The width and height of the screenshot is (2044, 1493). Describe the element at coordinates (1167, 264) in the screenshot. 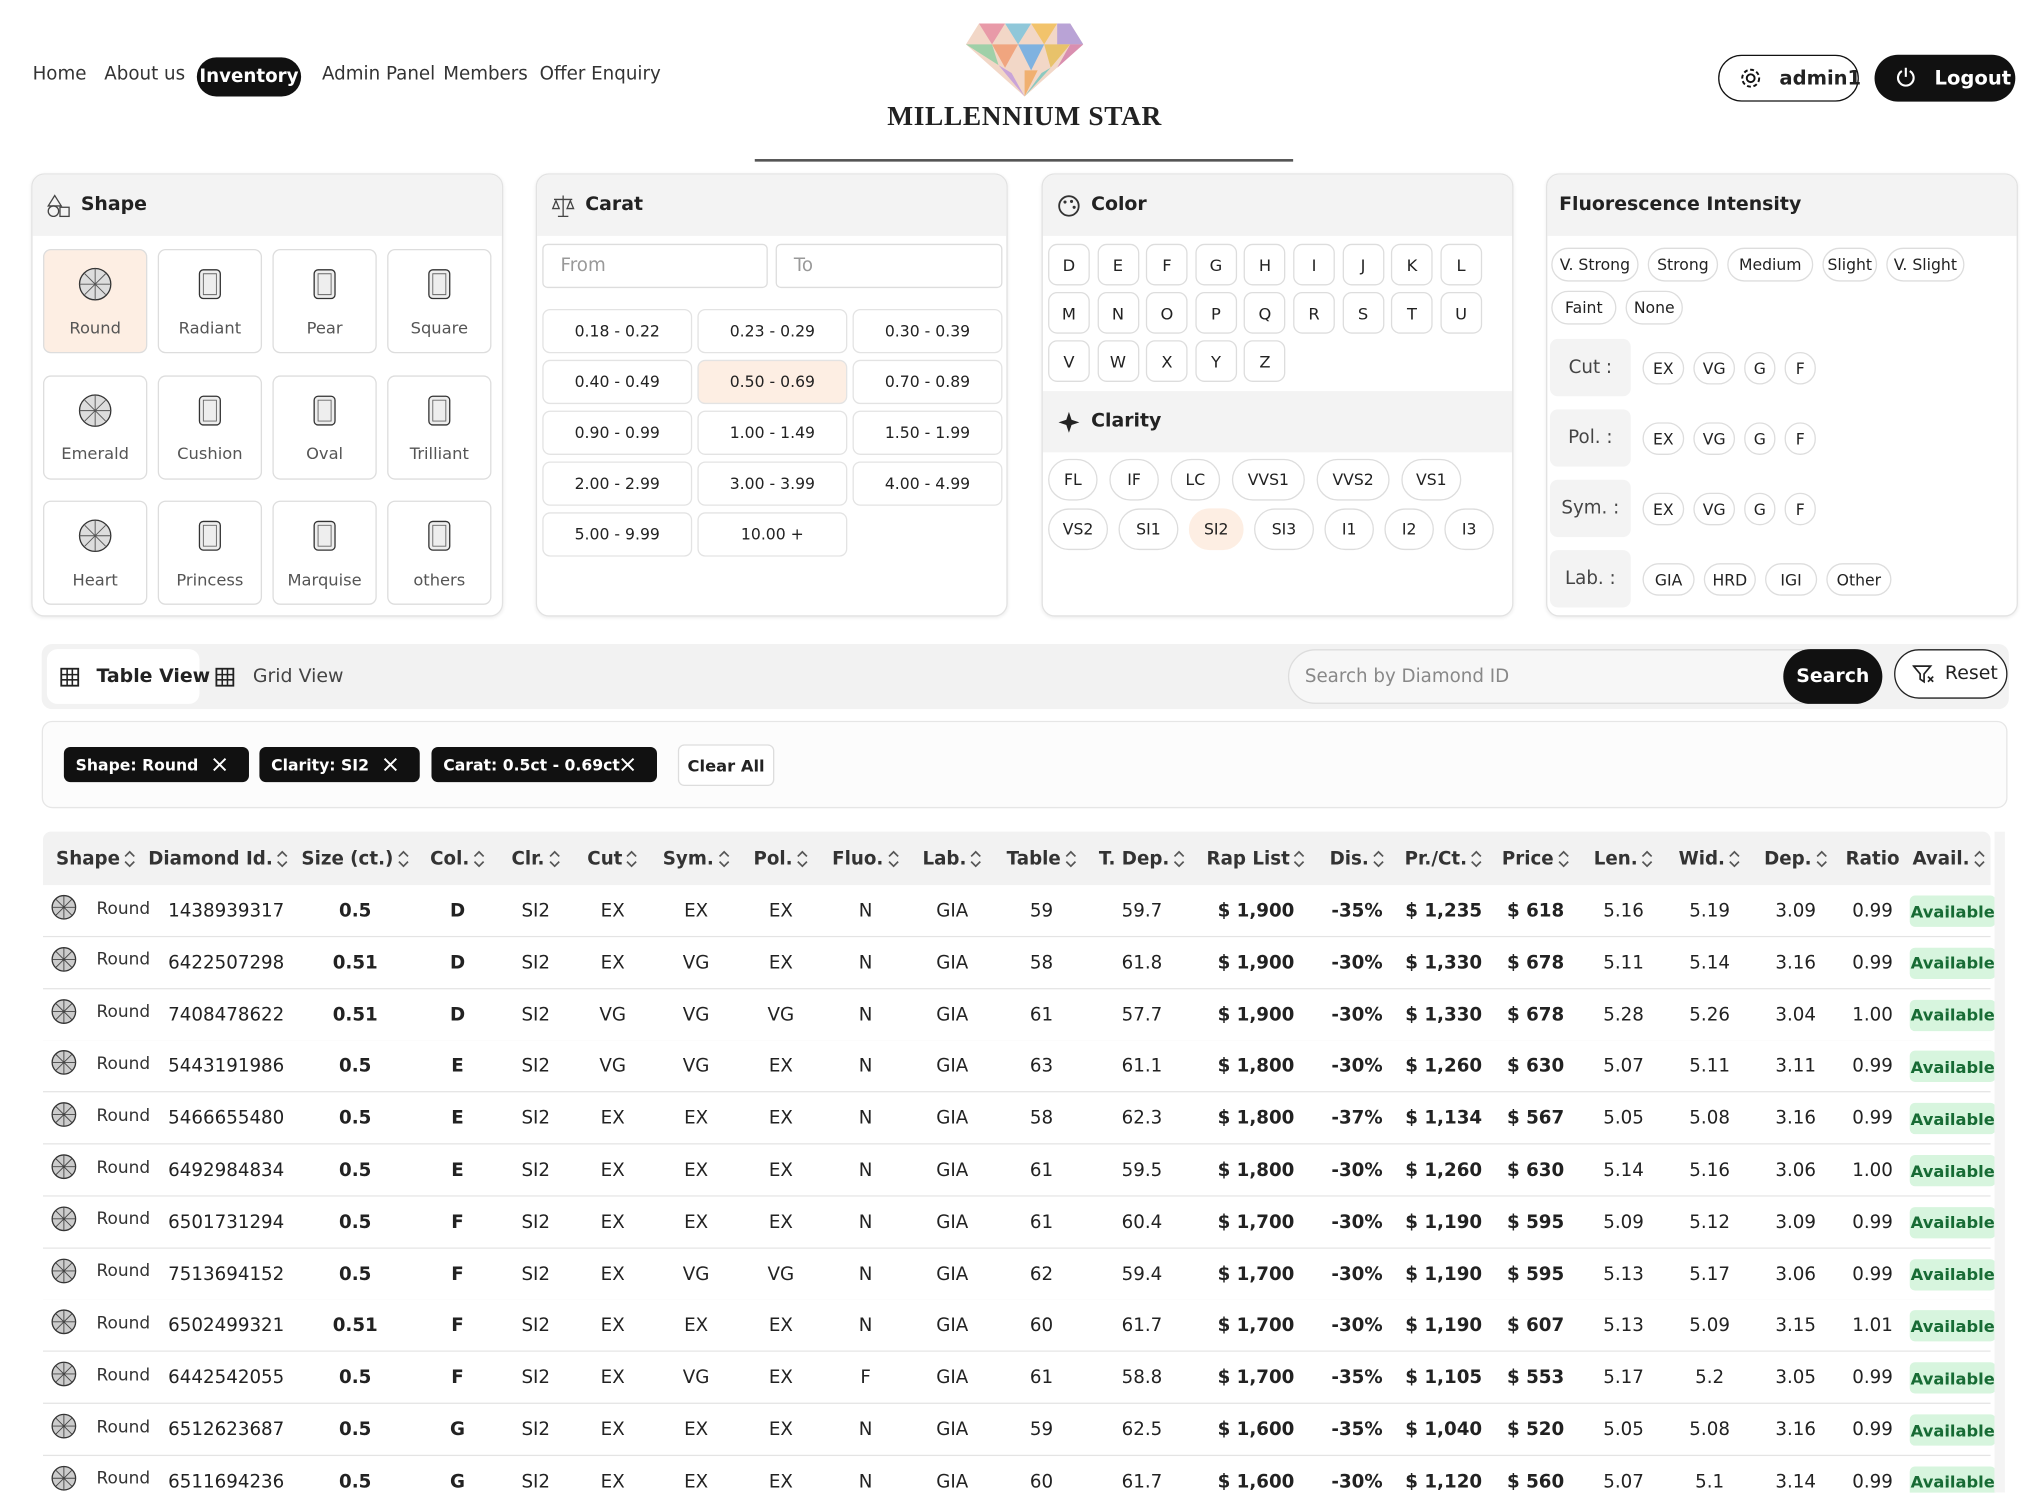

I see `color-option: F` at that location.